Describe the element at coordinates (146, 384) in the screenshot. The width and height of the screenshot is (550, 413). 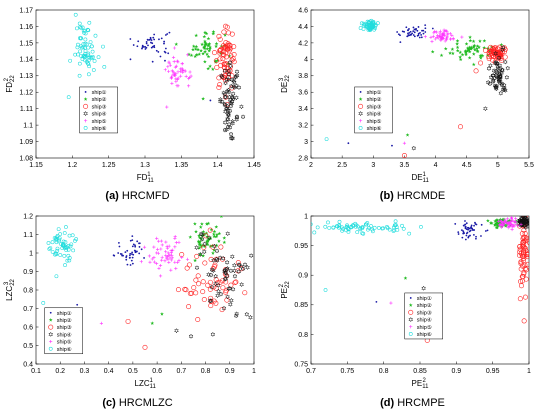
I see `x-axis-label: LZC111` at that location.